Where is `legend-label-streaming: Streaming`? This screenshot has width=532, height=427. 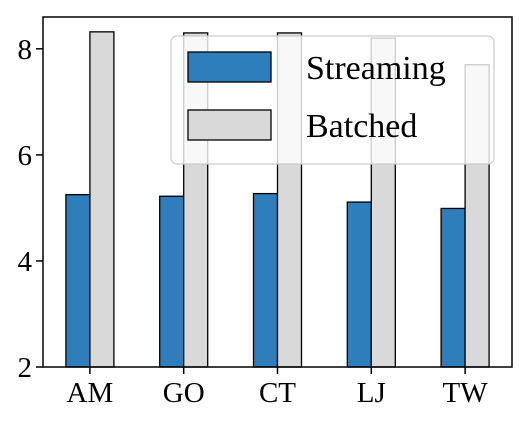 legend-label-streaming: Streaming is located at coordinates (376, 68).